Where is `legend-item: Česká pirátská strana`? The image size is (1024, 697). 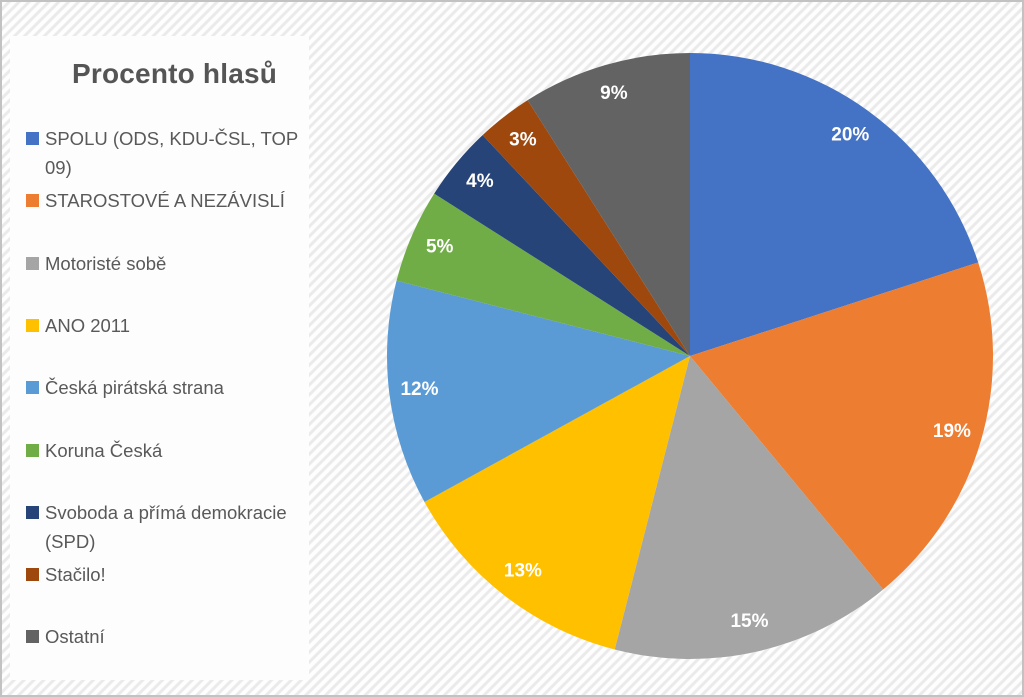
legend-item: Česká pirátská strana is located at coordinates (164, 387).